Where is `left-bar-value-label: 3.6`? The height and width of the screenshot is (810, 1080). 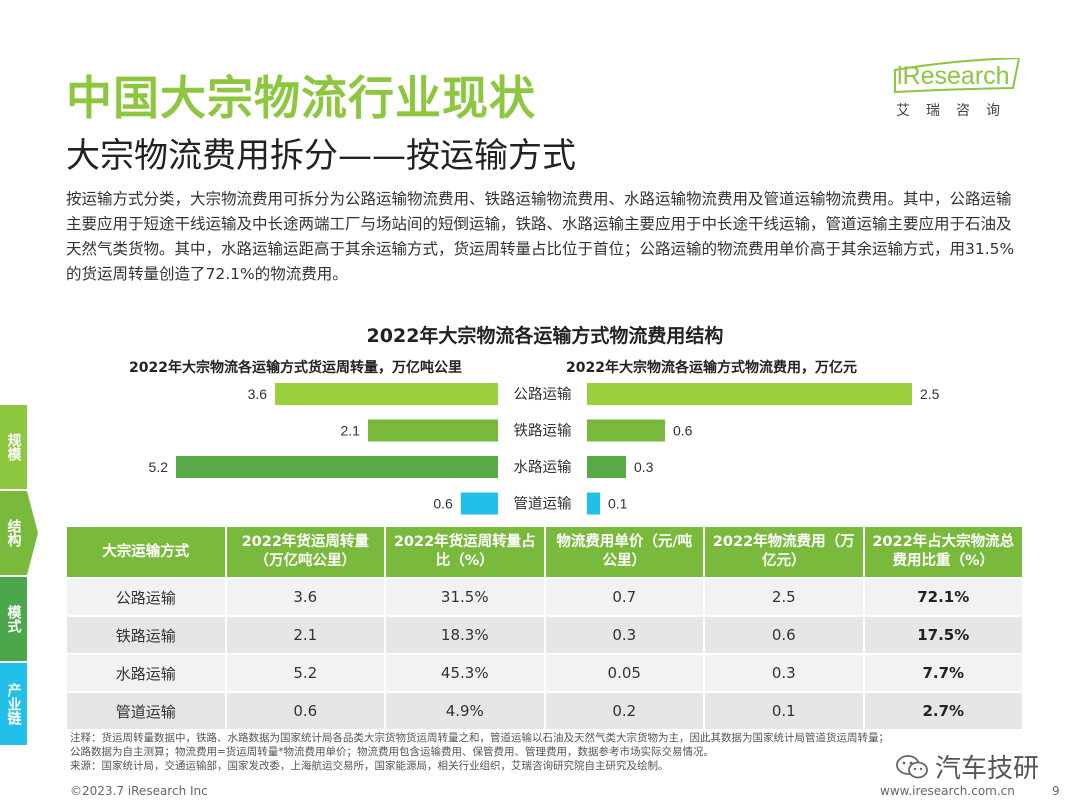 left-bar-value-label: 3.6 is located at coordinates (258, 394).